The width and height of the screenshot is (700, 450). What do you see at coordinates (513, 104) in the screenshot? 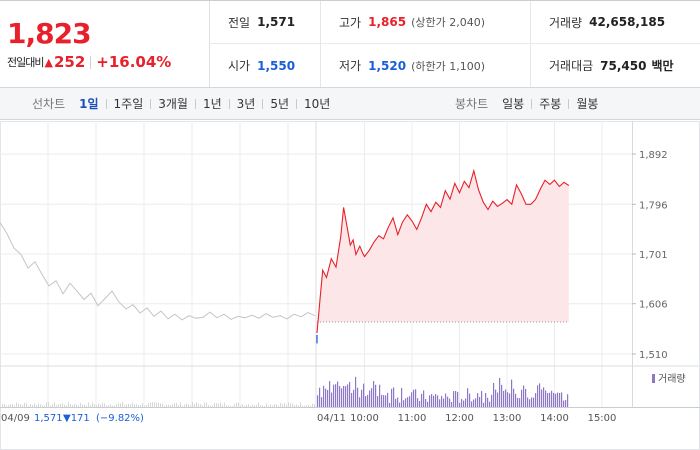
I see `tab-daily-candle: 일봉` at bounding box center [513, 104].